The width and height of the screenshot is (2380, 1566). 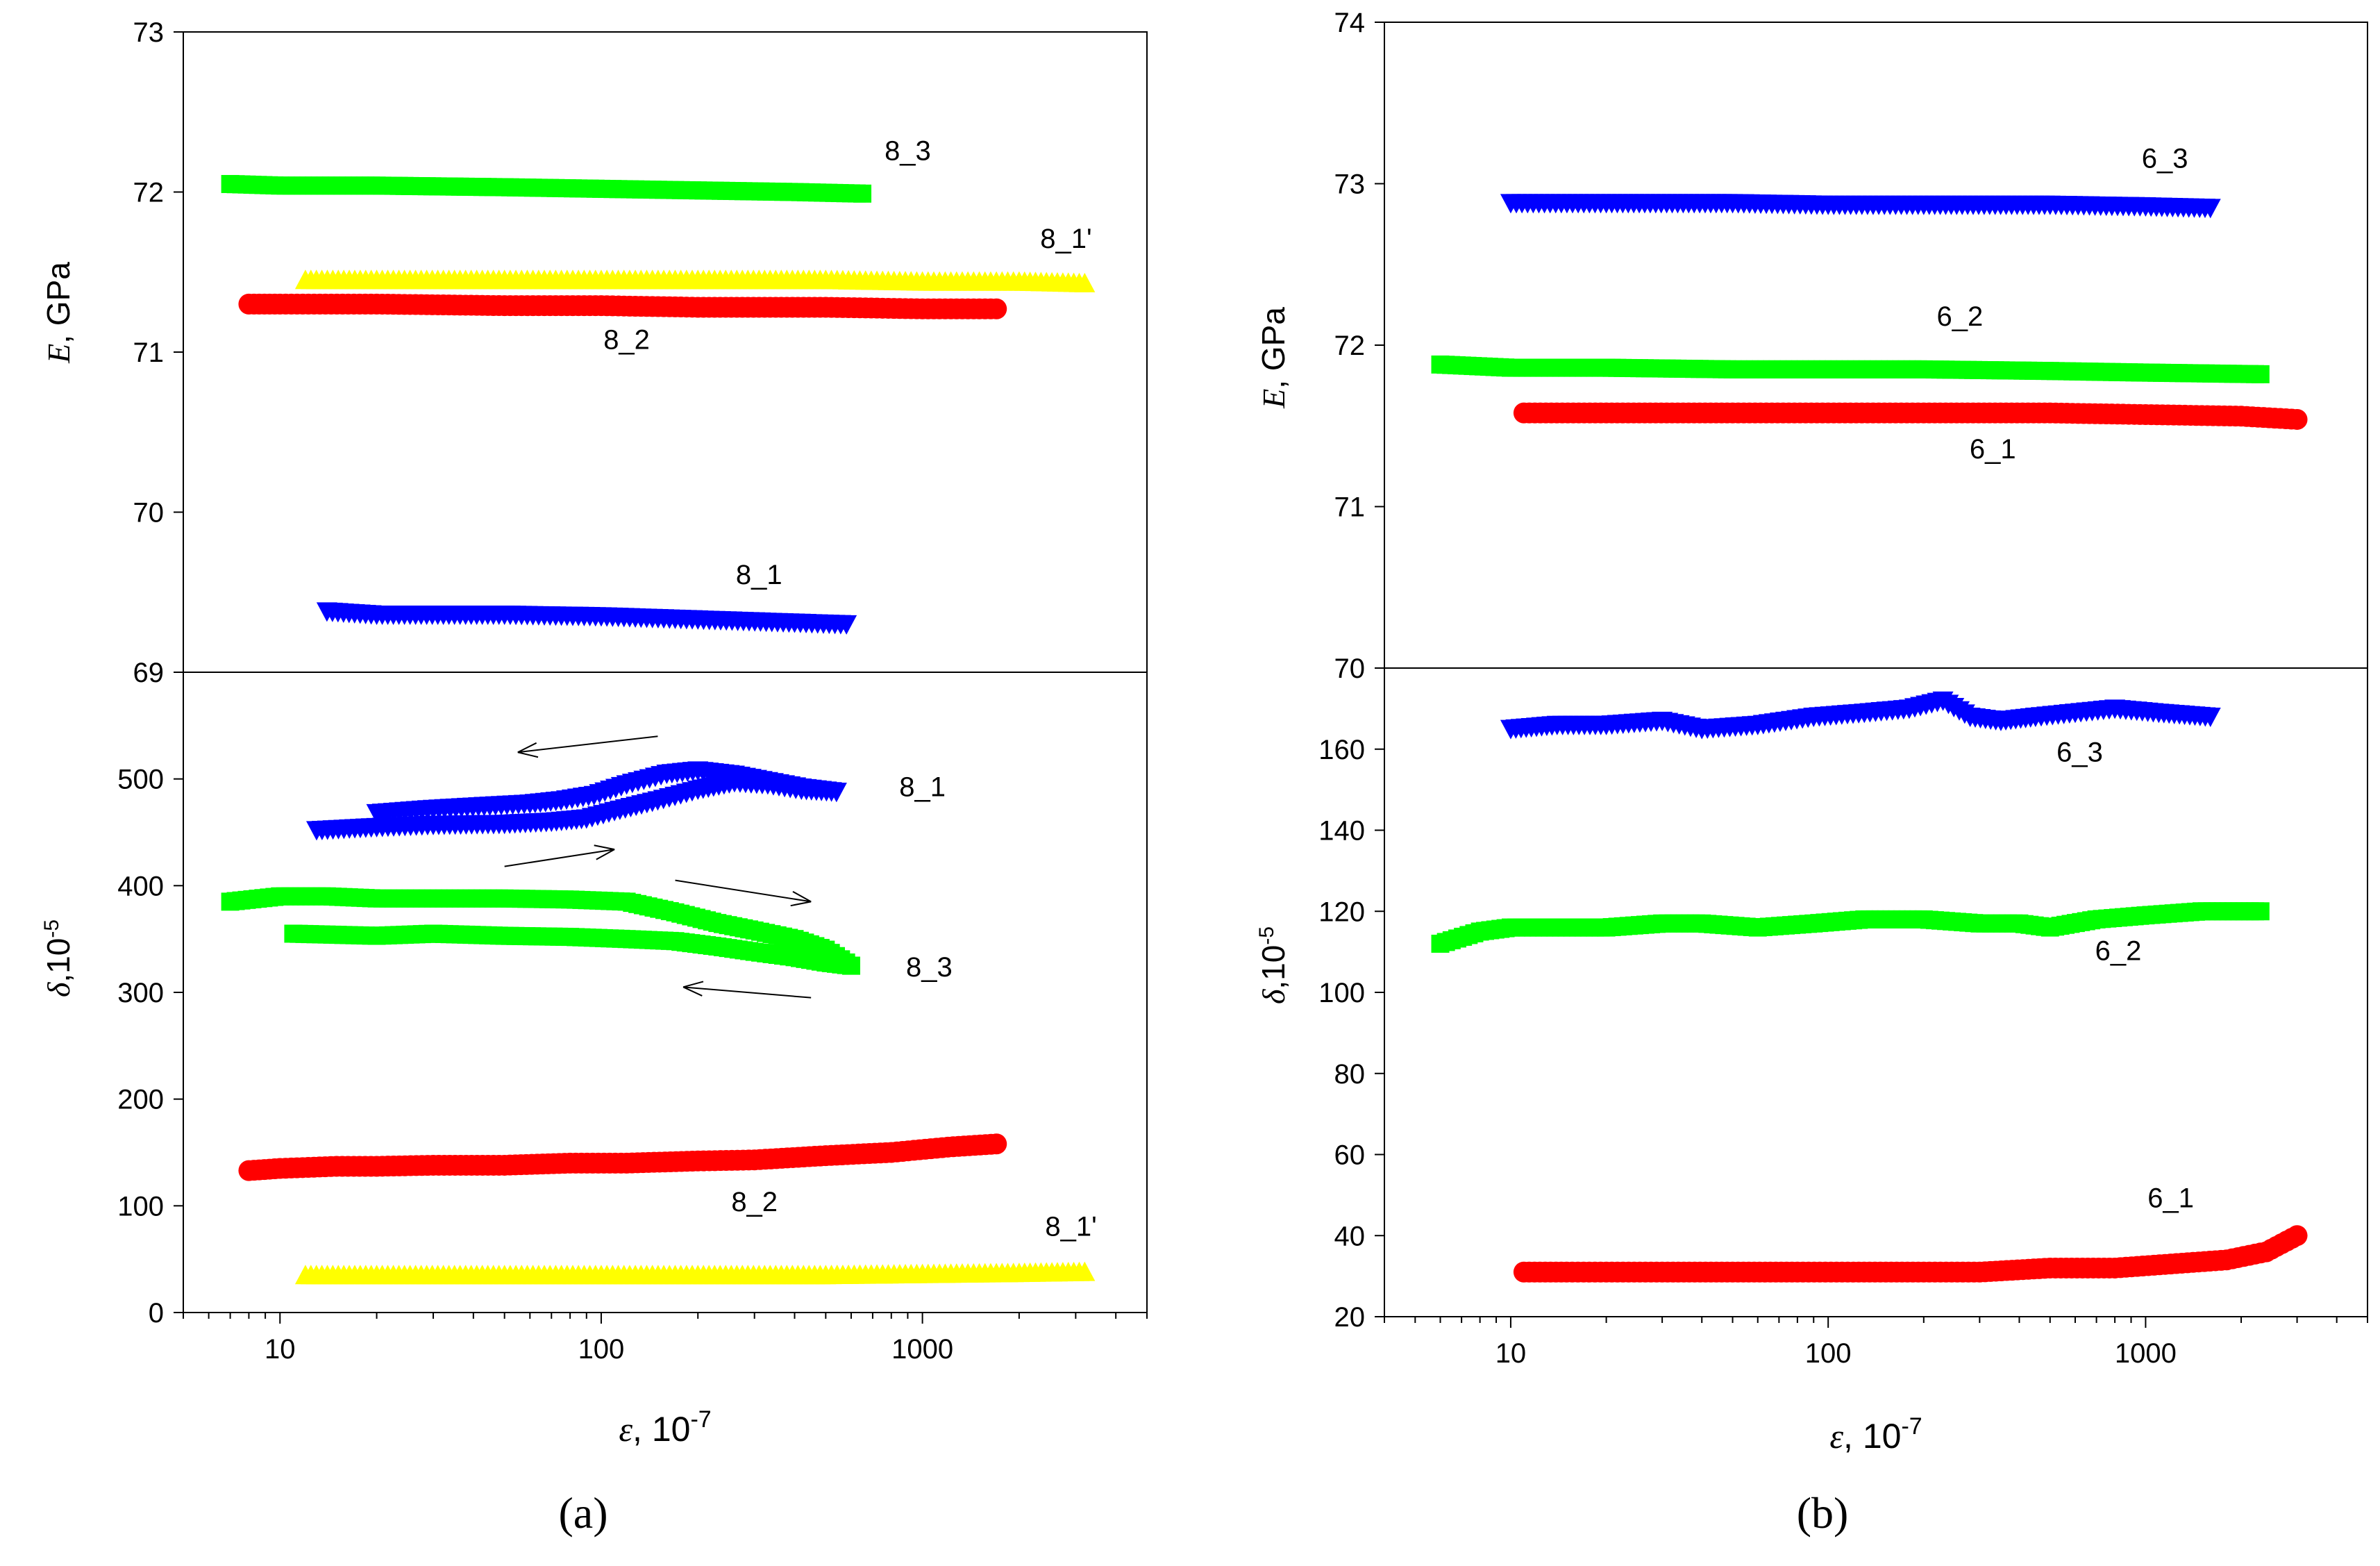 What do you see at coordinates (58, 958) in the screenshot?
I see `panel-a-bottom-ylabel: δ,10-5` at bounding box center [58, 958].